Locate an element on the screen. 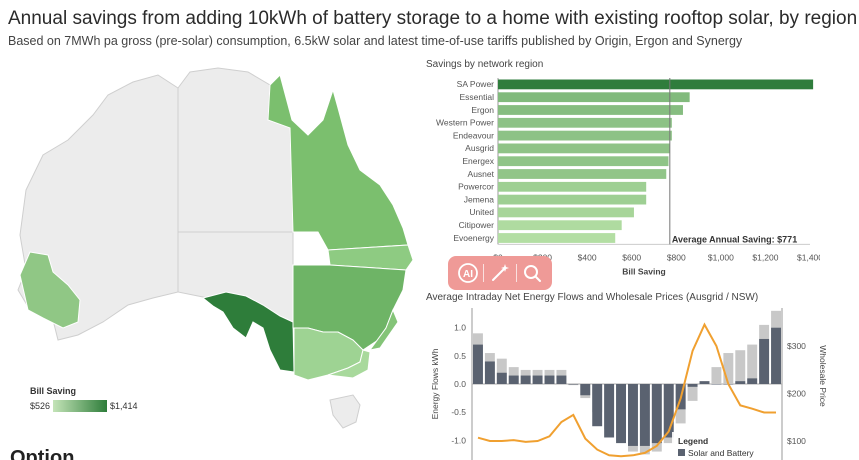 The height and width of the screenshot is (460, 859). savings-category-label: Jemena is located at coordinates (479, 199).